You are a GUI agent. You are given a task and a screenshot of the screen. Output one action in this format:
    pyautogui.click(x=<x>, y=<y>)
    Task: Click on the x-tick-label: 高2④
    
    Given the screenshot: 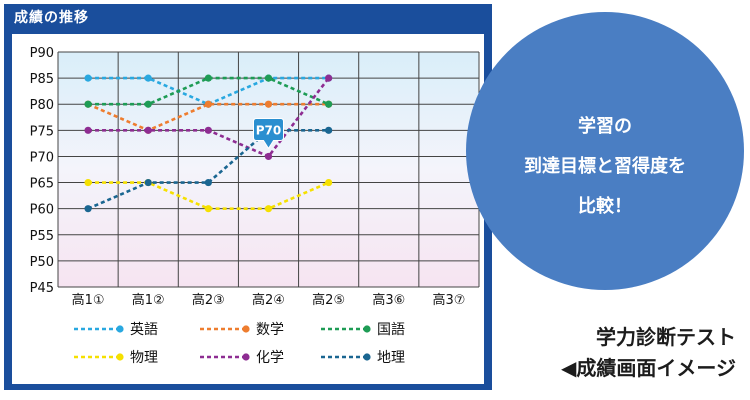 What is the action you would take?
    pyautogui.click(x=268, y=300)
    